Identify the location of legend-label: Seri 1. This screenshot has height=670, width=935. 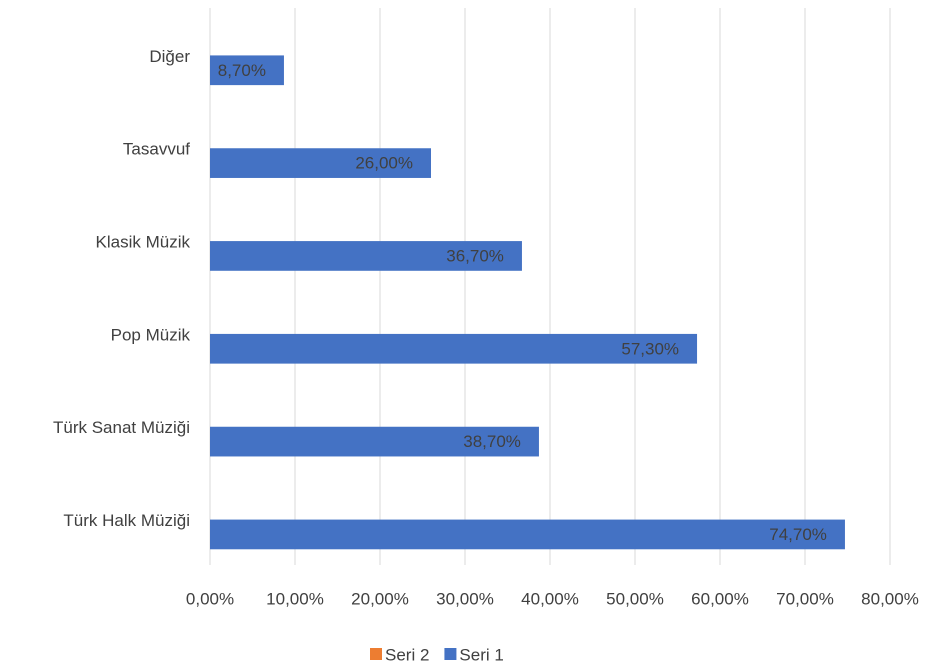
(481, 654).